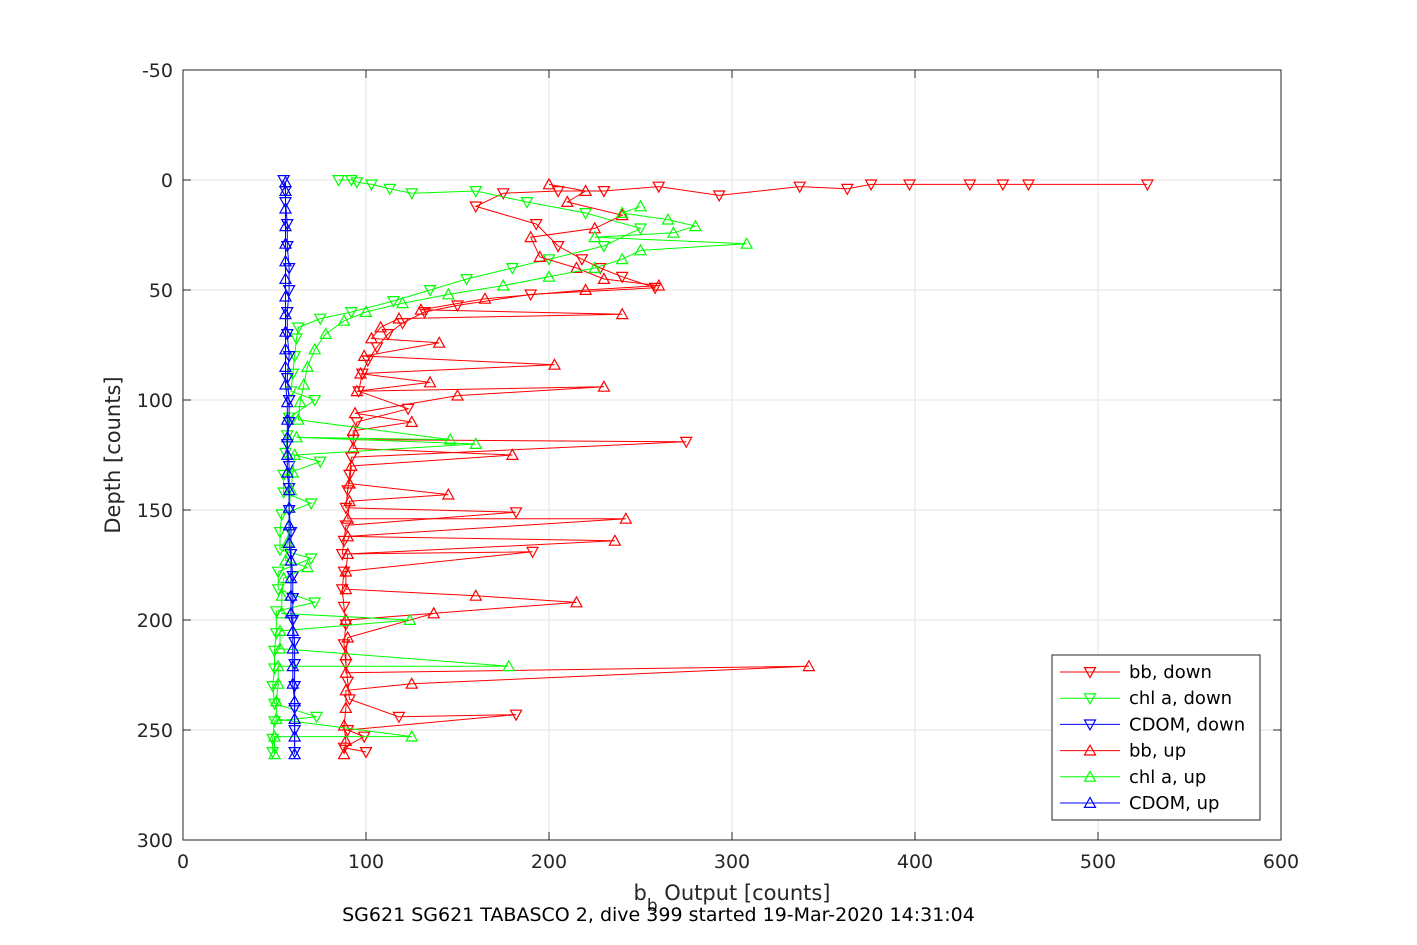 This screenshot has width=1417, height=945. I want to click on x-axis-label-main: b, so click(639, 893).